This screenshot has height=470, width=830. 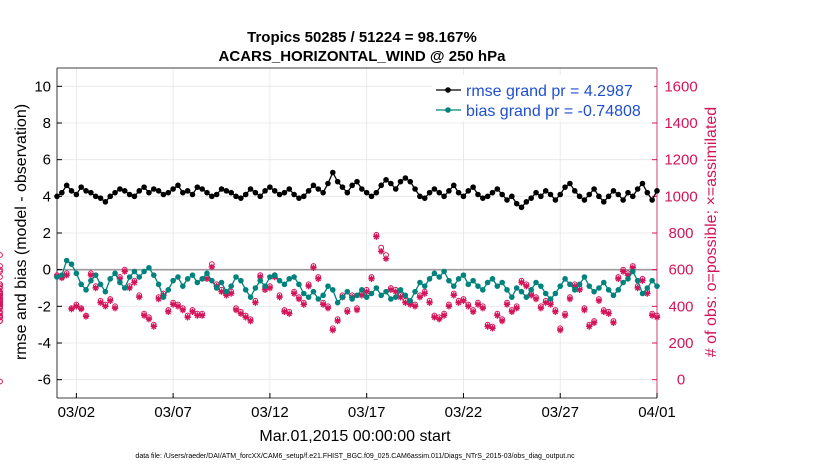 I want to click on y2-axis-label: # of obs: o=possible; ×=assimilated, so click(x=711, y=232).